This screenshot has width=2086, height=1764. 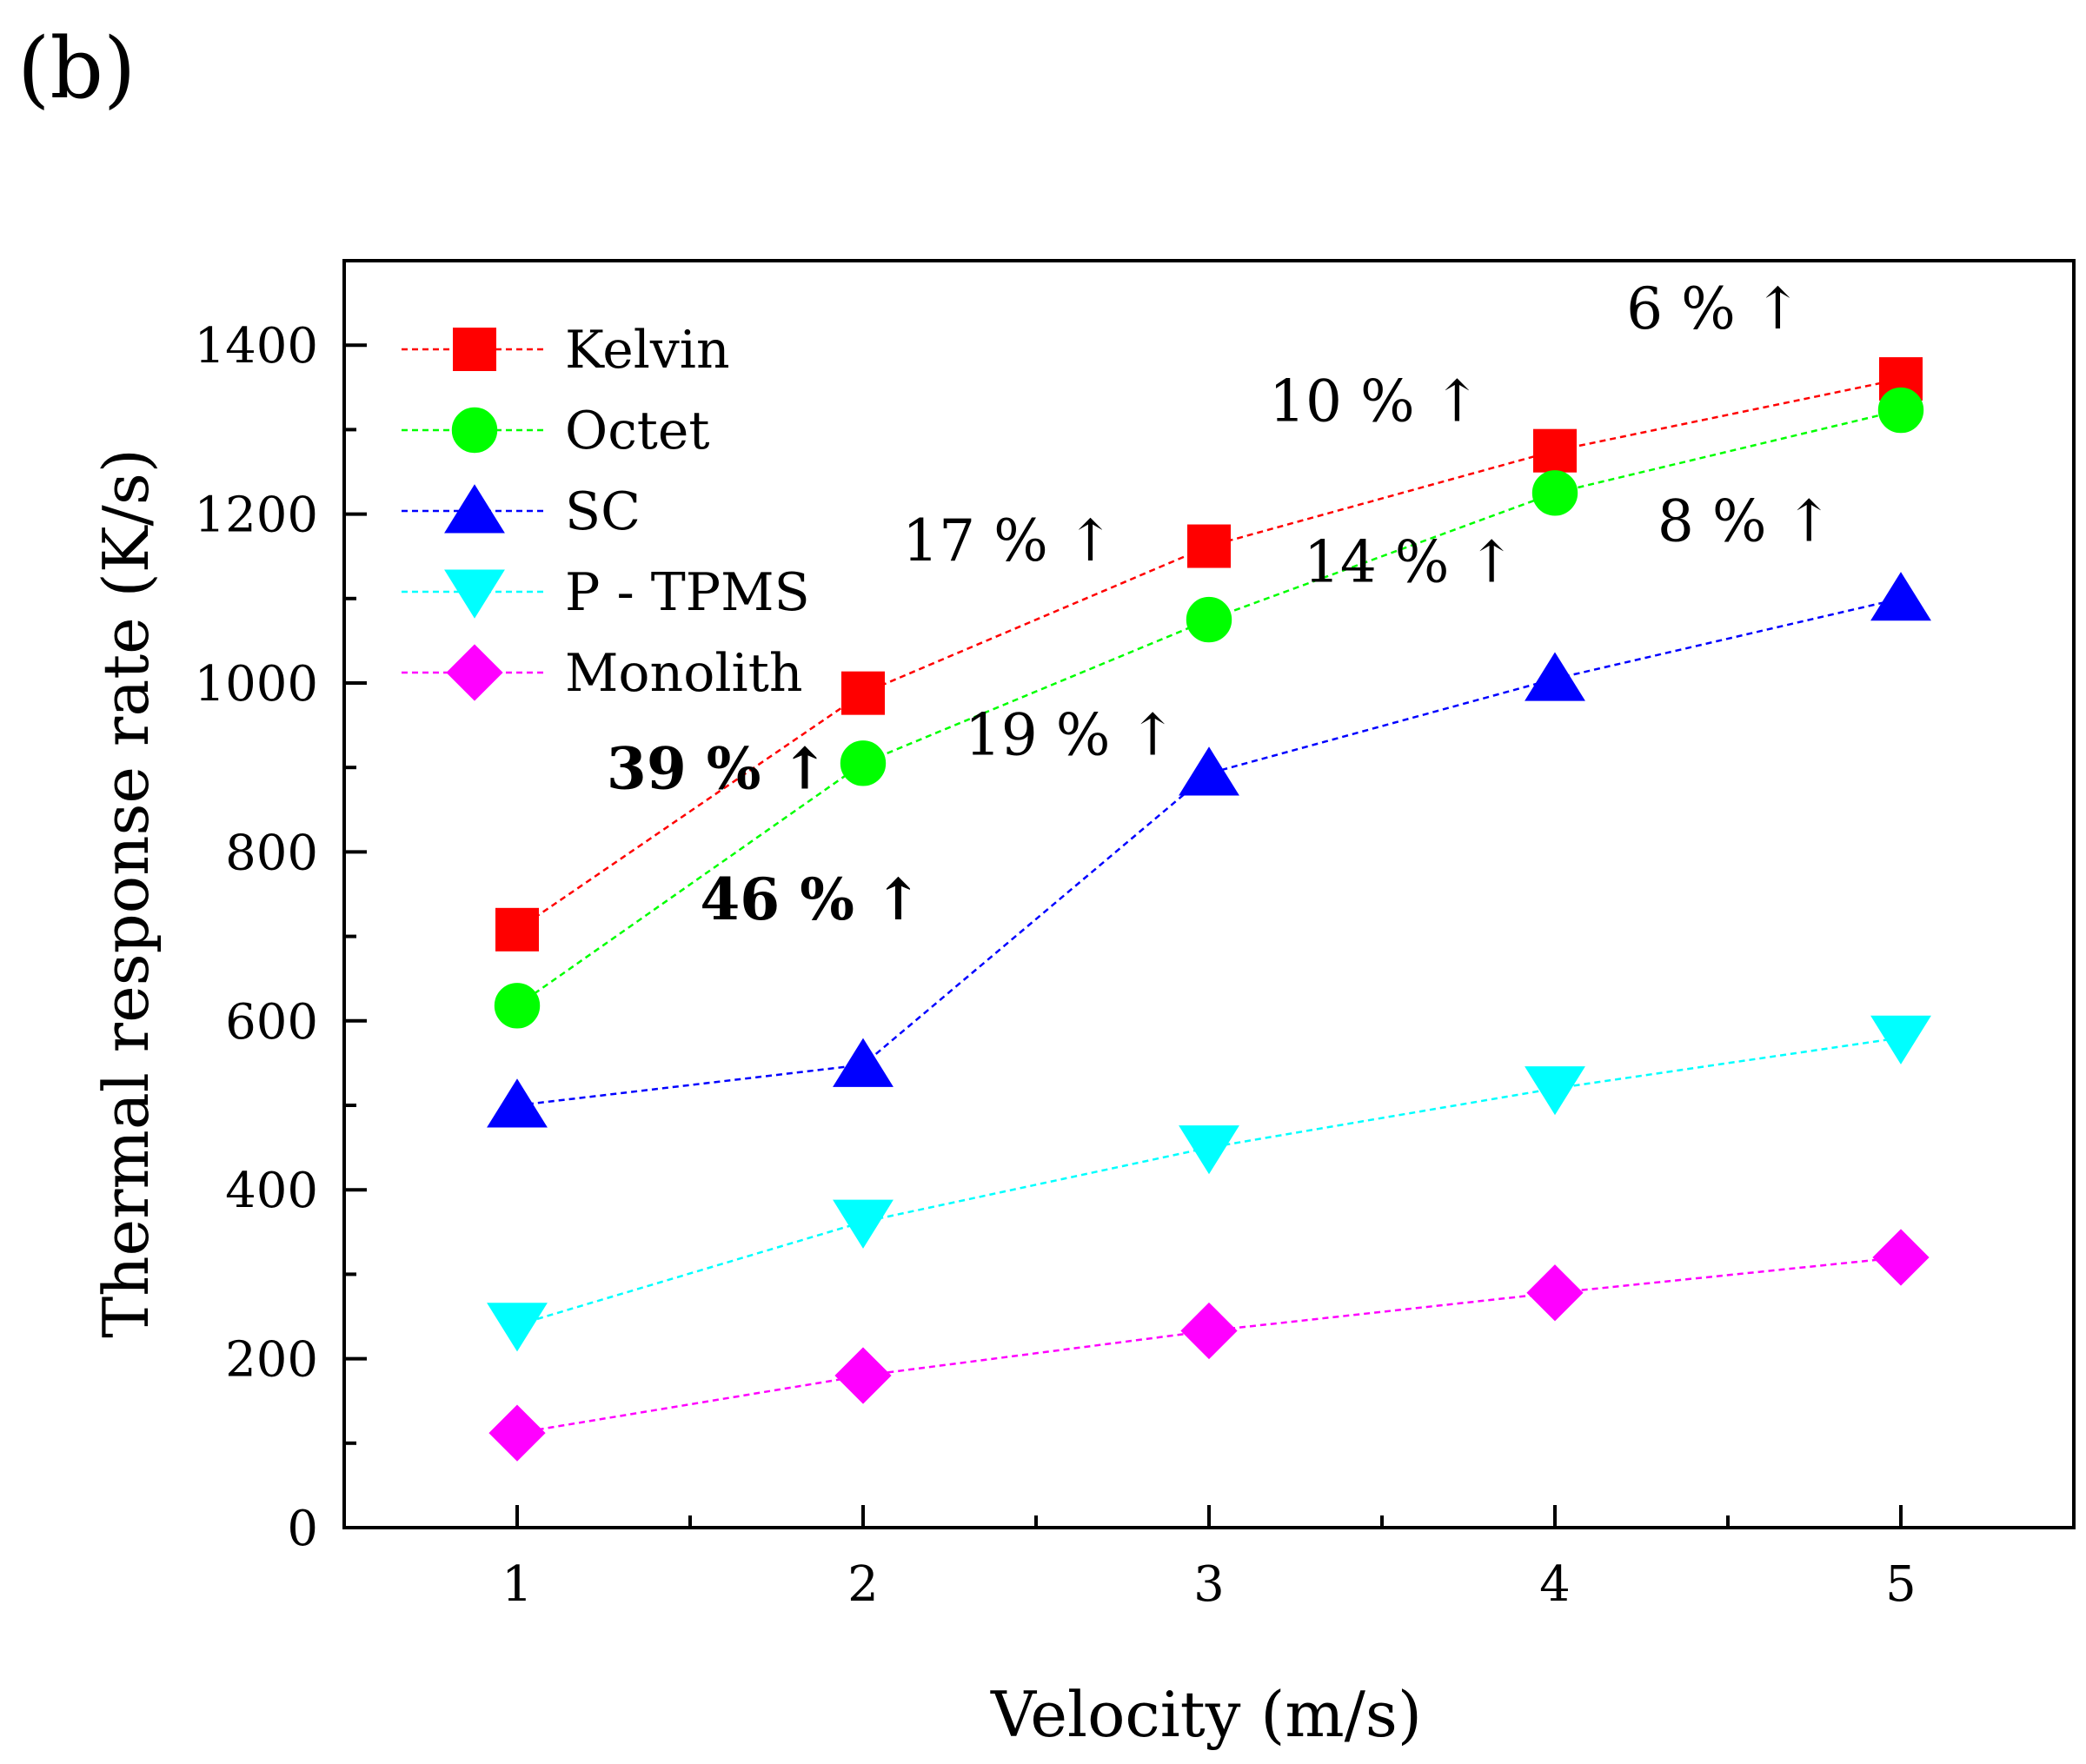 What do you see at coordinates (271, 1360) in the screenshot?
I see `y-tick-label: 200` at bounding box center [271, 1360].